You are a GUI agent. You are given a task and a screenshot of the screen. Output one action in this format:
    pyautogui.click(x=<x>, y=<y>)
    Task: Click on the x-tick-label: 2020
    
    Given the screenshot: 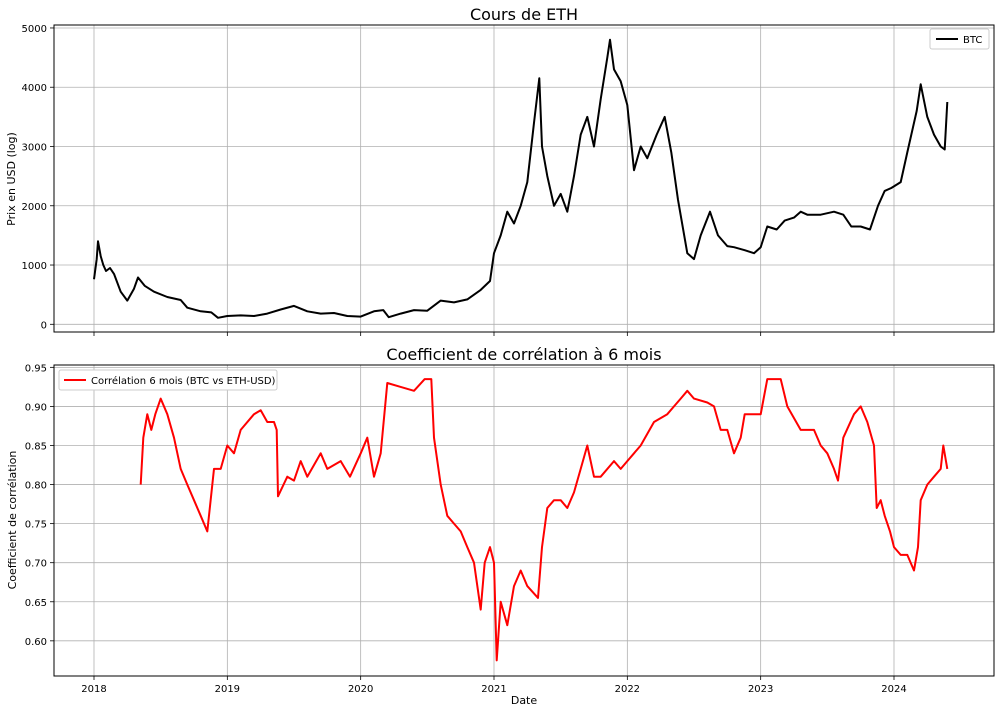 What is the action you would take?
    pyautogui.click(x=360, y=689)
    